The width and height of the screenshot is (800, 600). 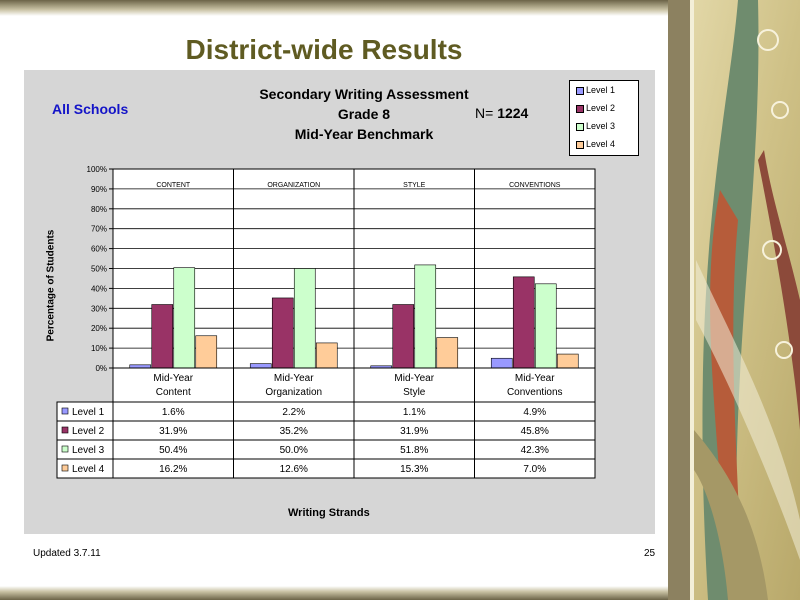 What do you see at coordinates (99, 328) in the screenshot?
I see `y-tick-label: 20%` at bounding box center [99, 328].